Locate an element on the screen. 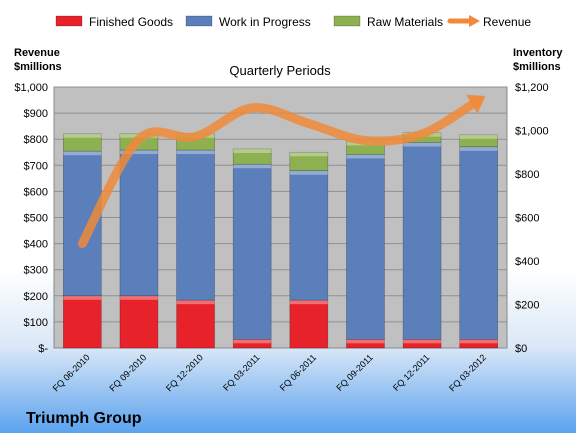 The image size is (576, 433). right-axis-ticks: $0 $200 $400 $600 $800 $1,000 $1,200 is located at coordinates (532, 218).